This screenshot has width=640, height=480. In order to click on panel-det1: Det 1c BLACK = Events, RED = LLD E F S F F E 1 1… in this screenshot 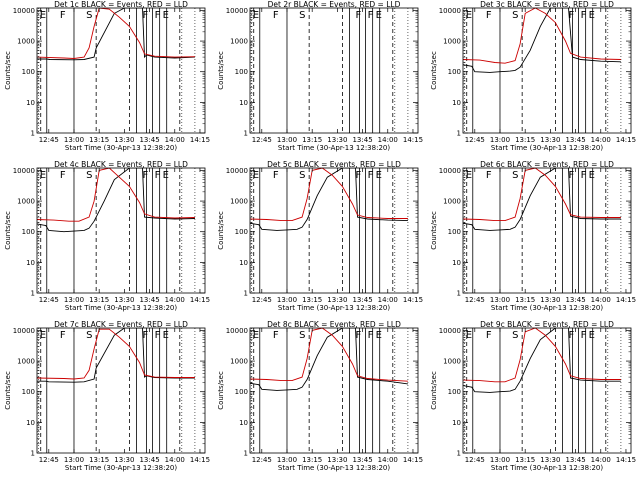, I will do `click(106, 80)`.